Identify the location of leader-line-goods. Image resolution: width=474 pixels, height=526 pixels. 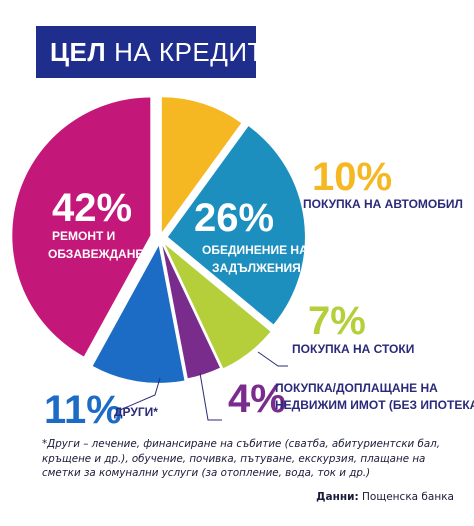
(272, 359).